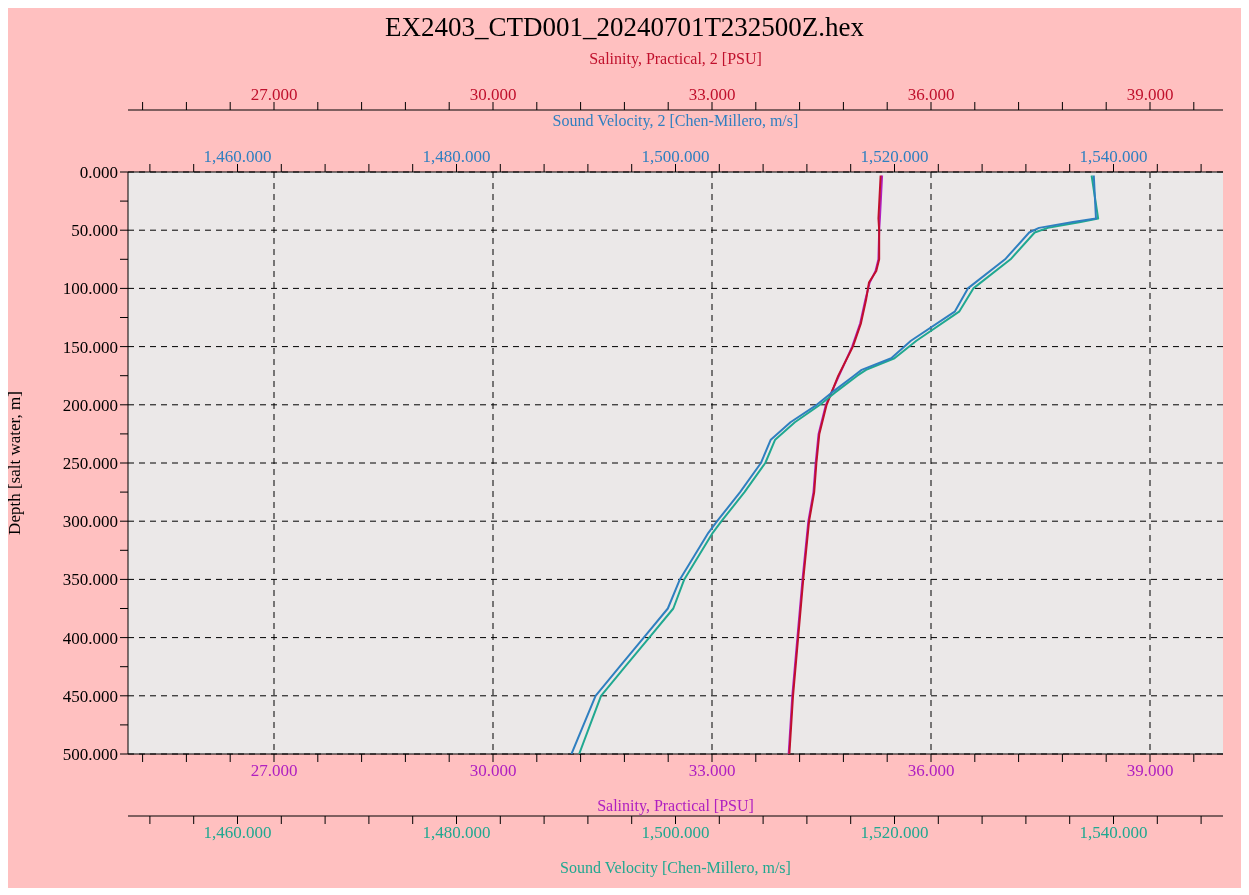 This screenshot has width=1249, height=895. What do you see at coordinates (15, 463) in the screenshot?
I see `y-axis-title: Depth [salt water, m]` at bounding box center [15, 463].